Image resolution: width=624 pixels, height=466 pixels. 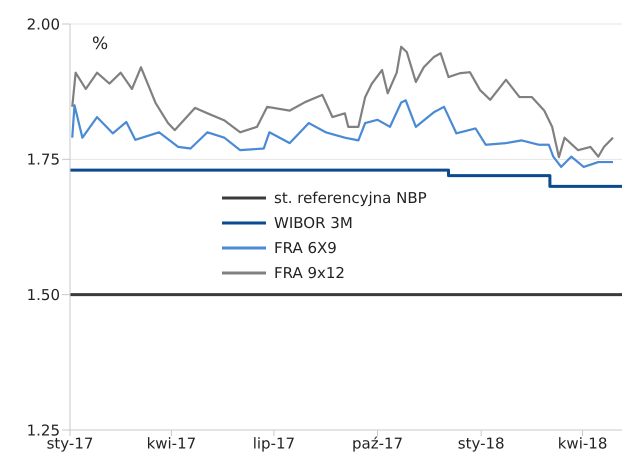 What do you see at coordinates (43, 159) in the screenshot?
I see `y-tick-label: 1.75` at bounding box center [43, 159].